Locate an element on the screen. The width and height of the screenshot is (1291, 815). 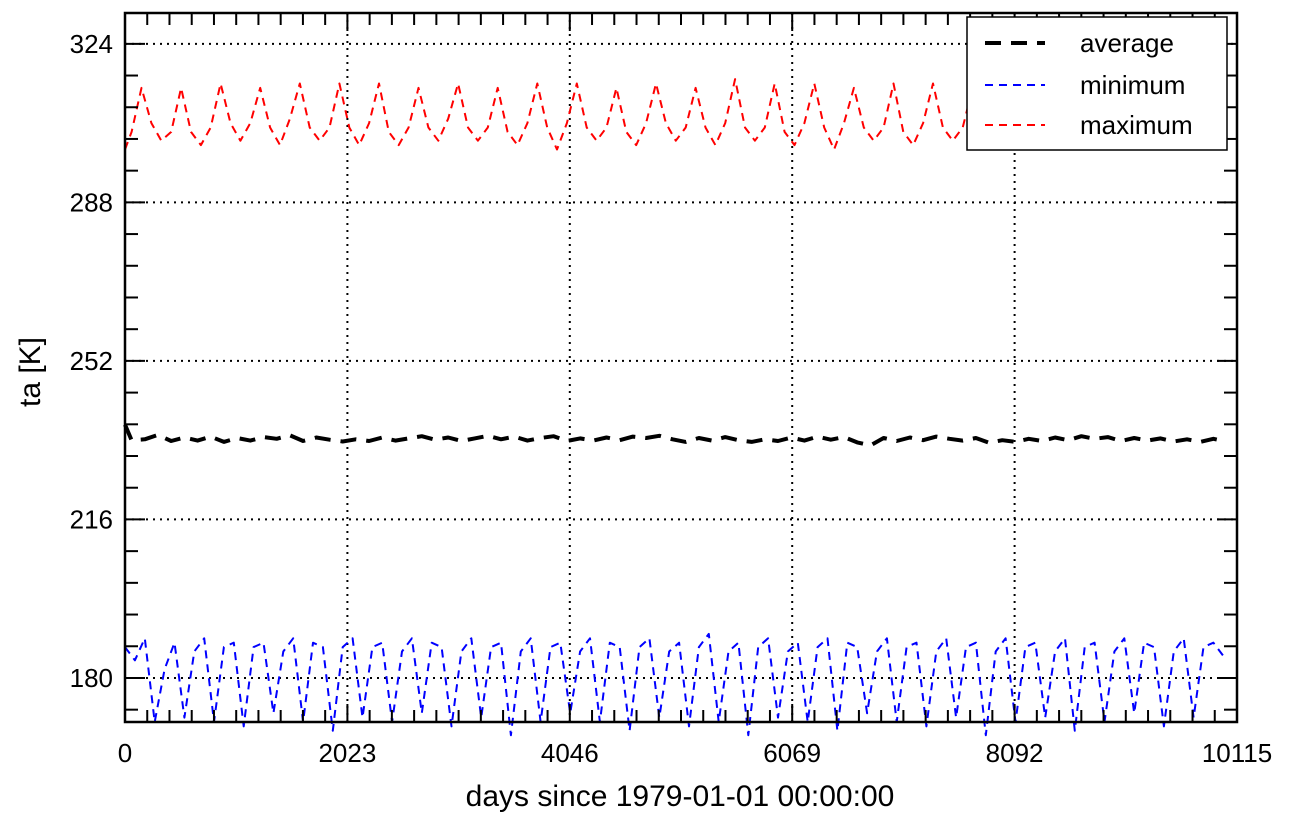
series-line-minimum is located at coordinates (674, 684).